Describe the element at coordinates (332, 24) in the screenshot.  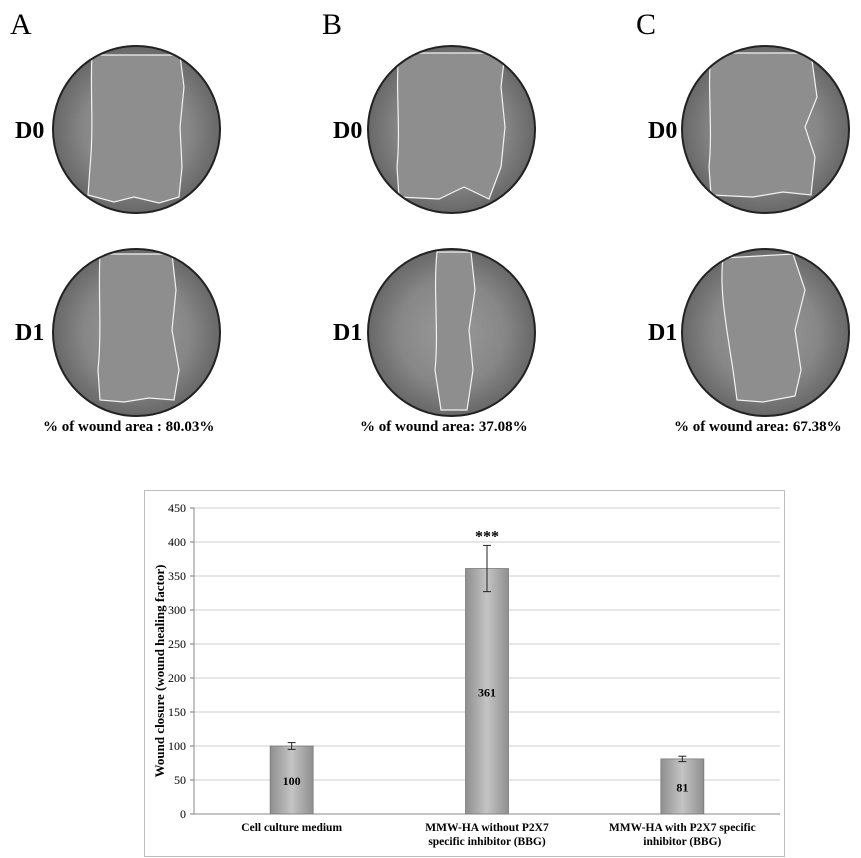
I see `panel-b-letter: B` at that location.